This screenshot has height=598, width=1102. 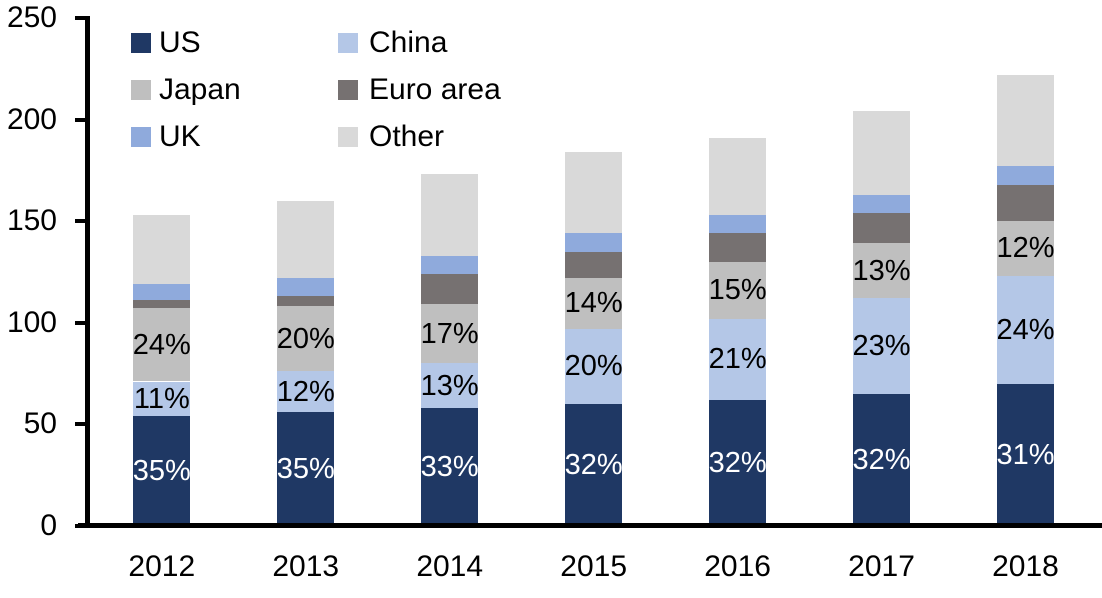 What do you see at coordinates (87, 273) in the screenshot?
I see `y-axis-line` at bounding box center [87, 273].